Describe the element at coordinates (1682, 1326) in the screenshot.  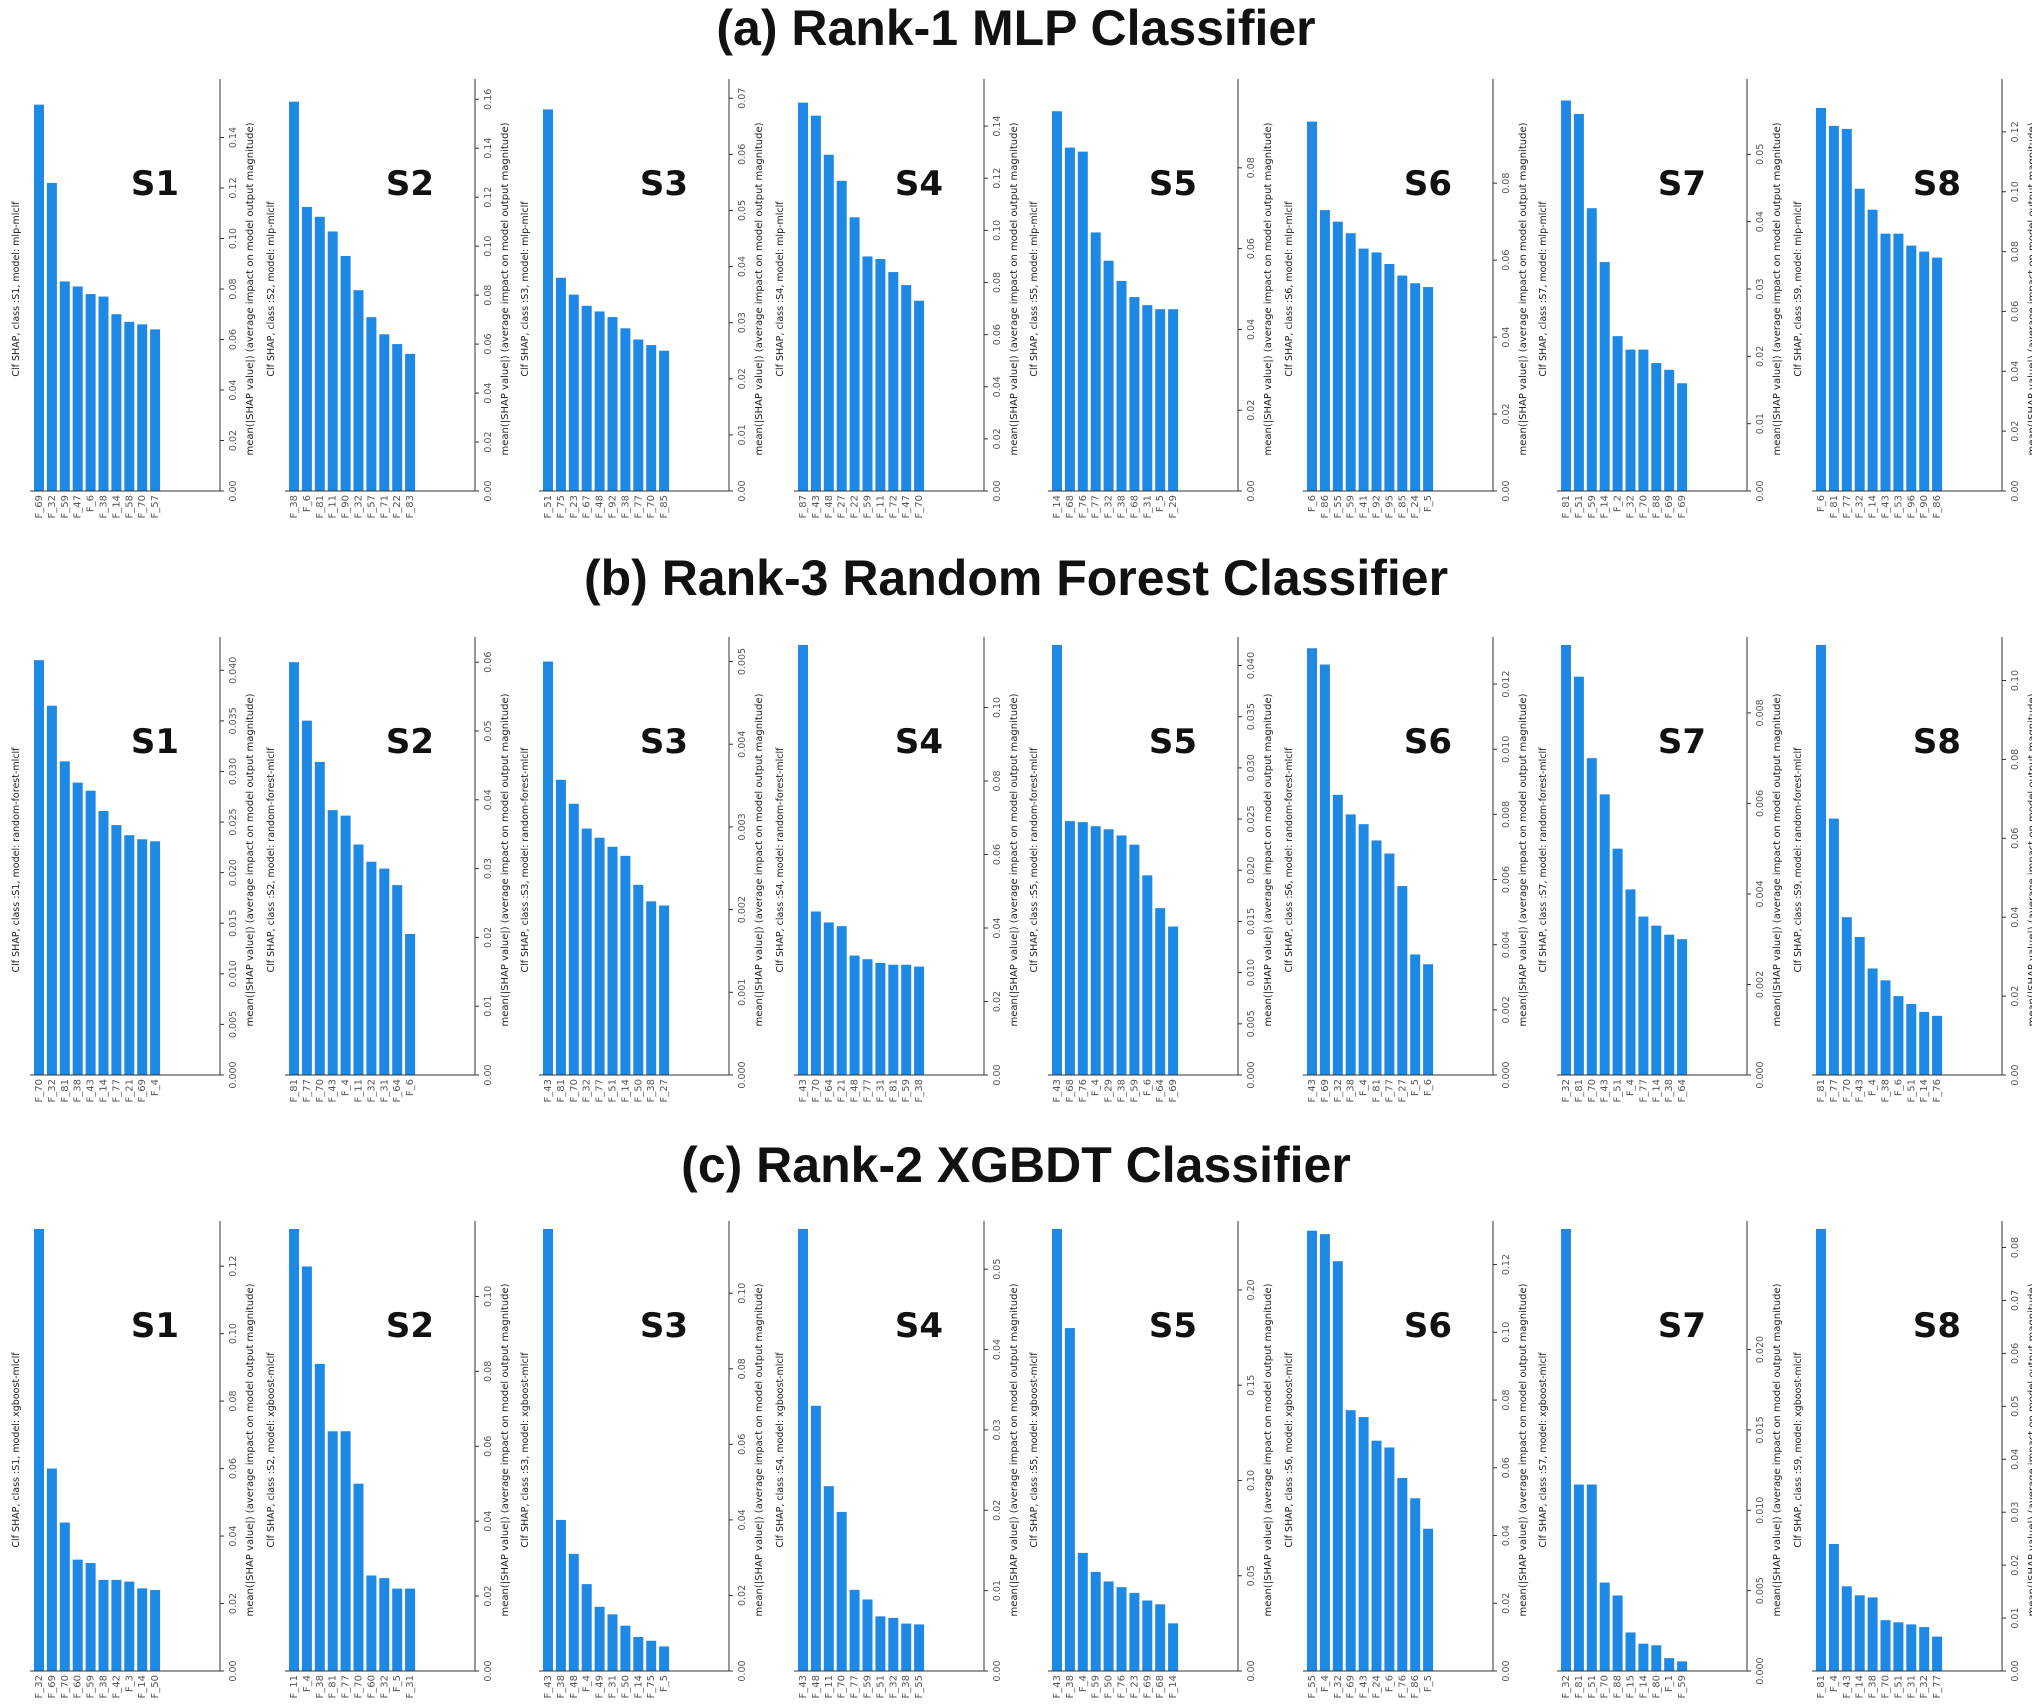
I see `panel-label: S7` at that location.